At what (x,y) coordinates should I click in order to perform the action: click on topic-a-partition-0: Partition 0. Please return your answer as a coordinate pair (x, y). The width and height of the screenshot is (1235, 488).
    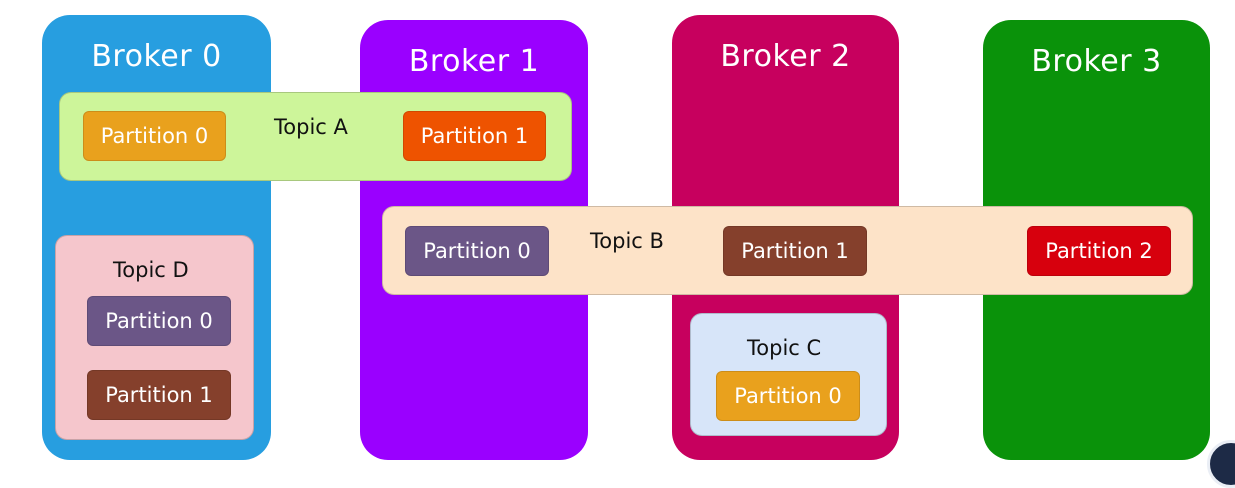
    Looking at the image, I should click on (154, 136).